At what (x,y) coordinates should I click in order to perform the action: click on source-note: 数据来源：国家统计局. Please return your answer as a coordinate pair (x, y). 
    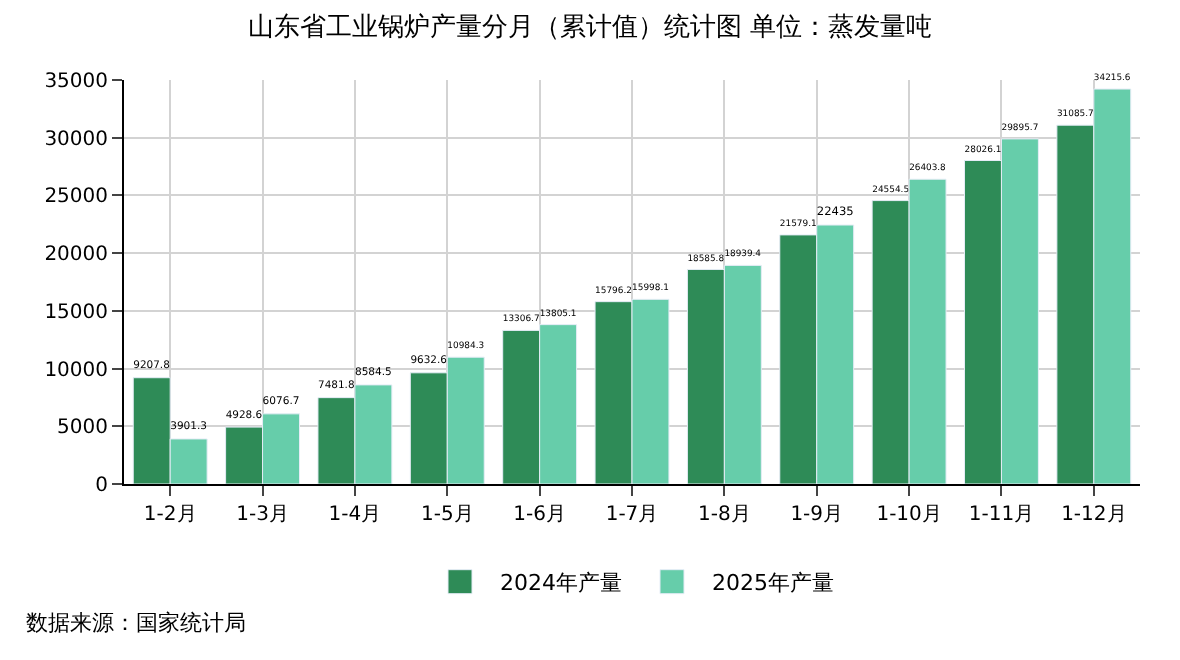
    Looking at the image, I should click on (136, 623).